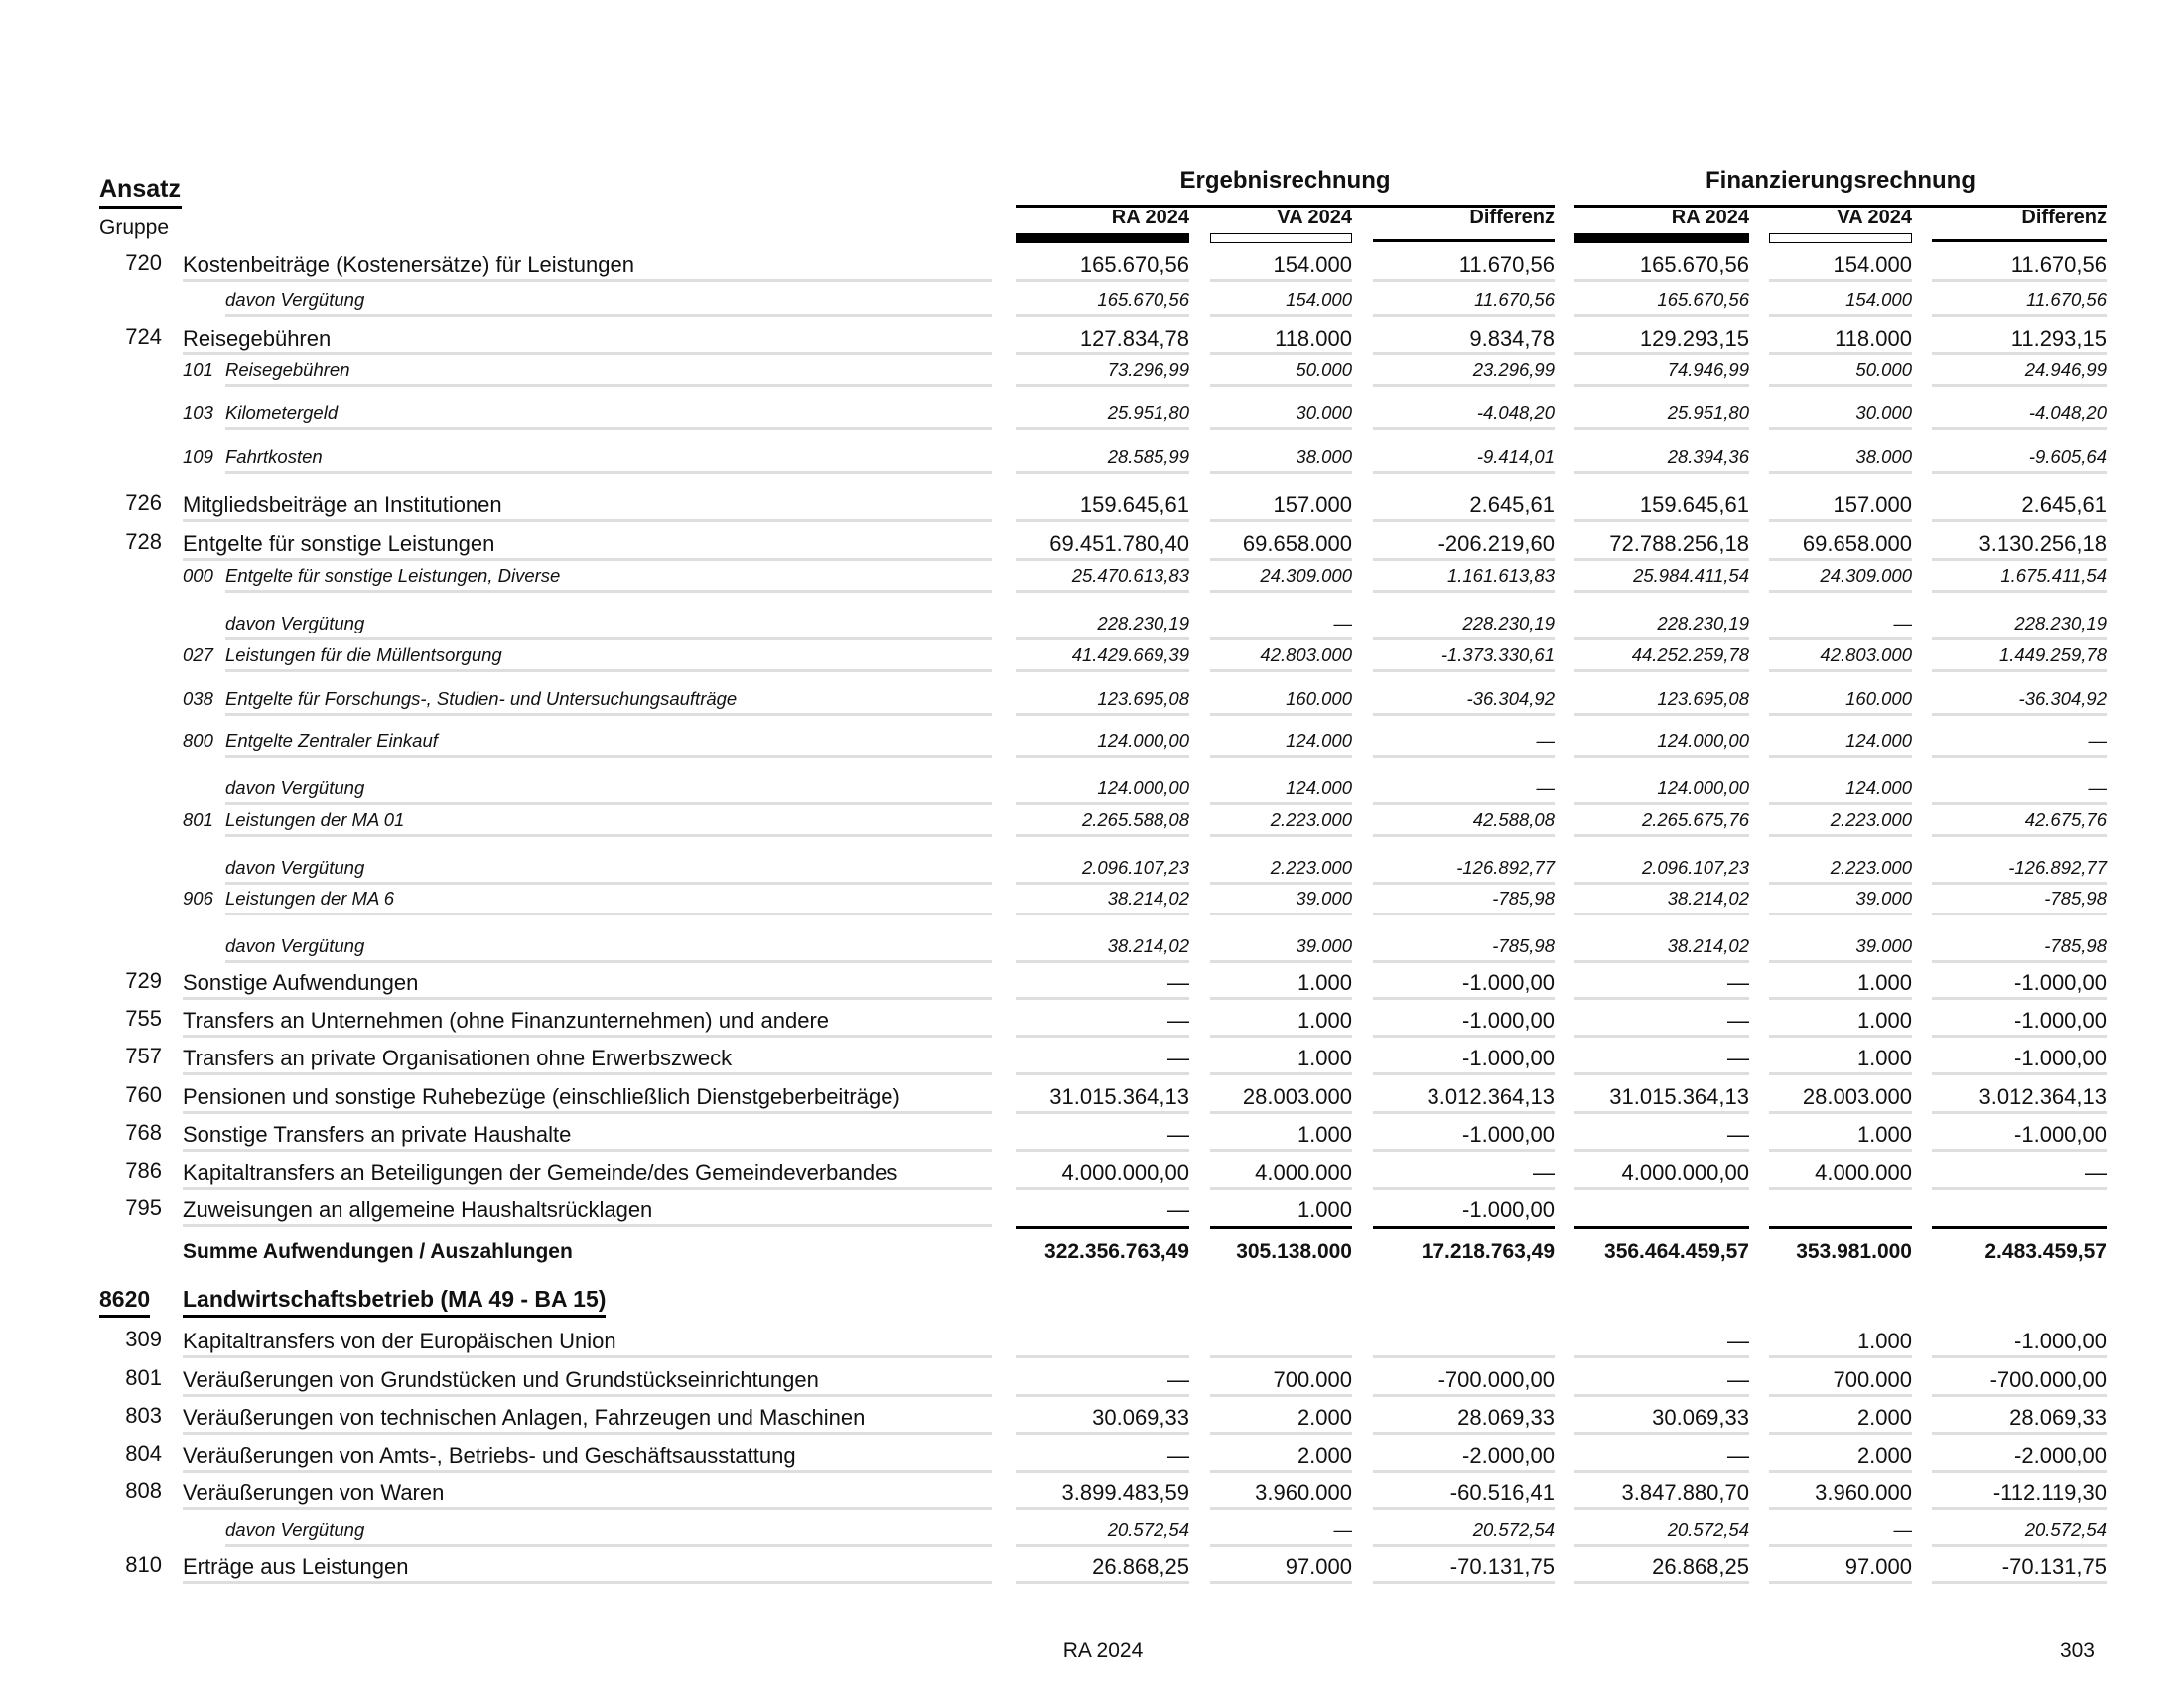 This screenshot has height=1688, width=2184. What do you see at coordinates (143, 503) in the screenshot?
I see `row-code: 726` at bounding box center [143, 503].